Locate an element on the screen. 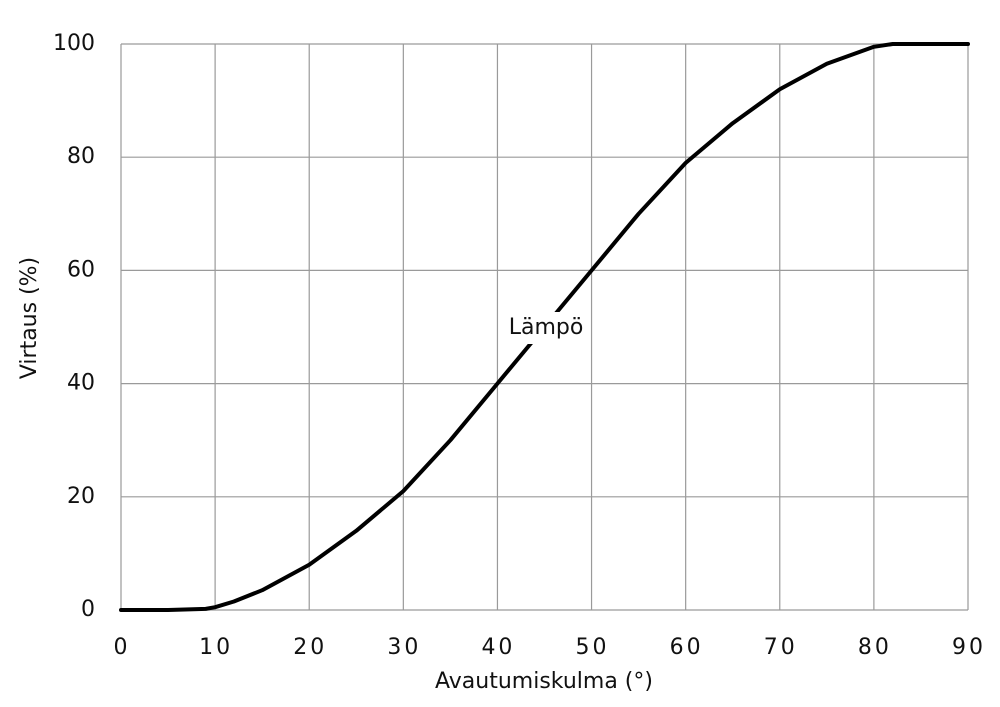 The image size is (1000, 707). x-axis-label: Avautumiskulma (°) is located at coordinates (544, 681).